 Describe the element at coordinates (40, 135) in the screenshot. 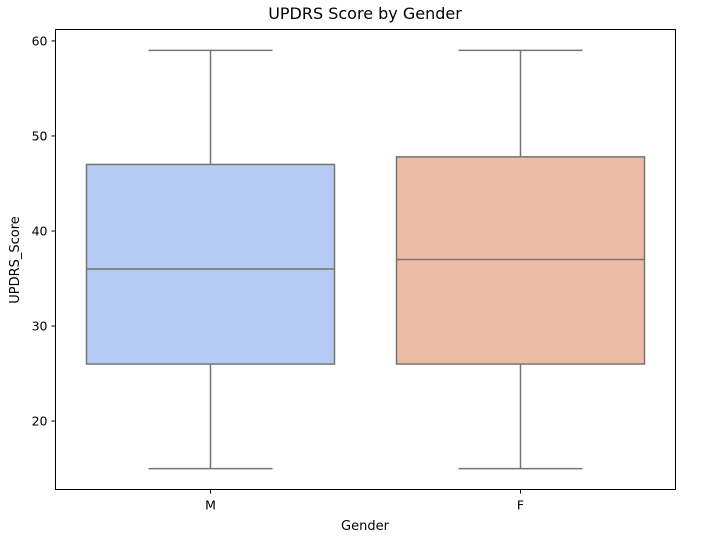

I see `y-tick-label: 50` at that location.